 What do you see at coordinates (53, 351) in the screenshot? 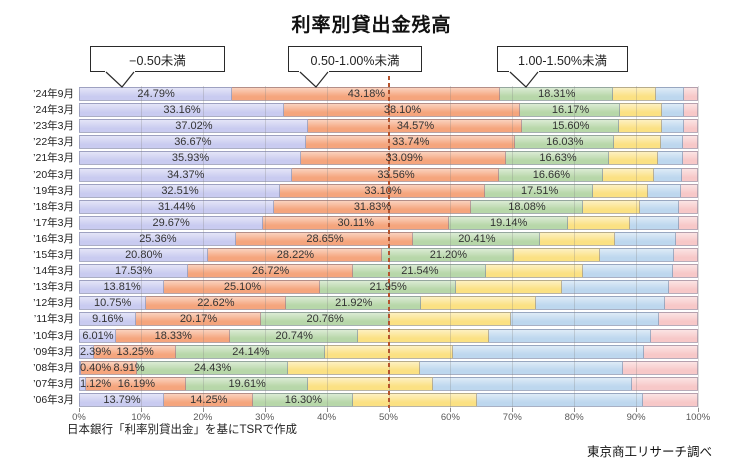
I see `category-label: ’09年3月` at bounding box center [53, 351].